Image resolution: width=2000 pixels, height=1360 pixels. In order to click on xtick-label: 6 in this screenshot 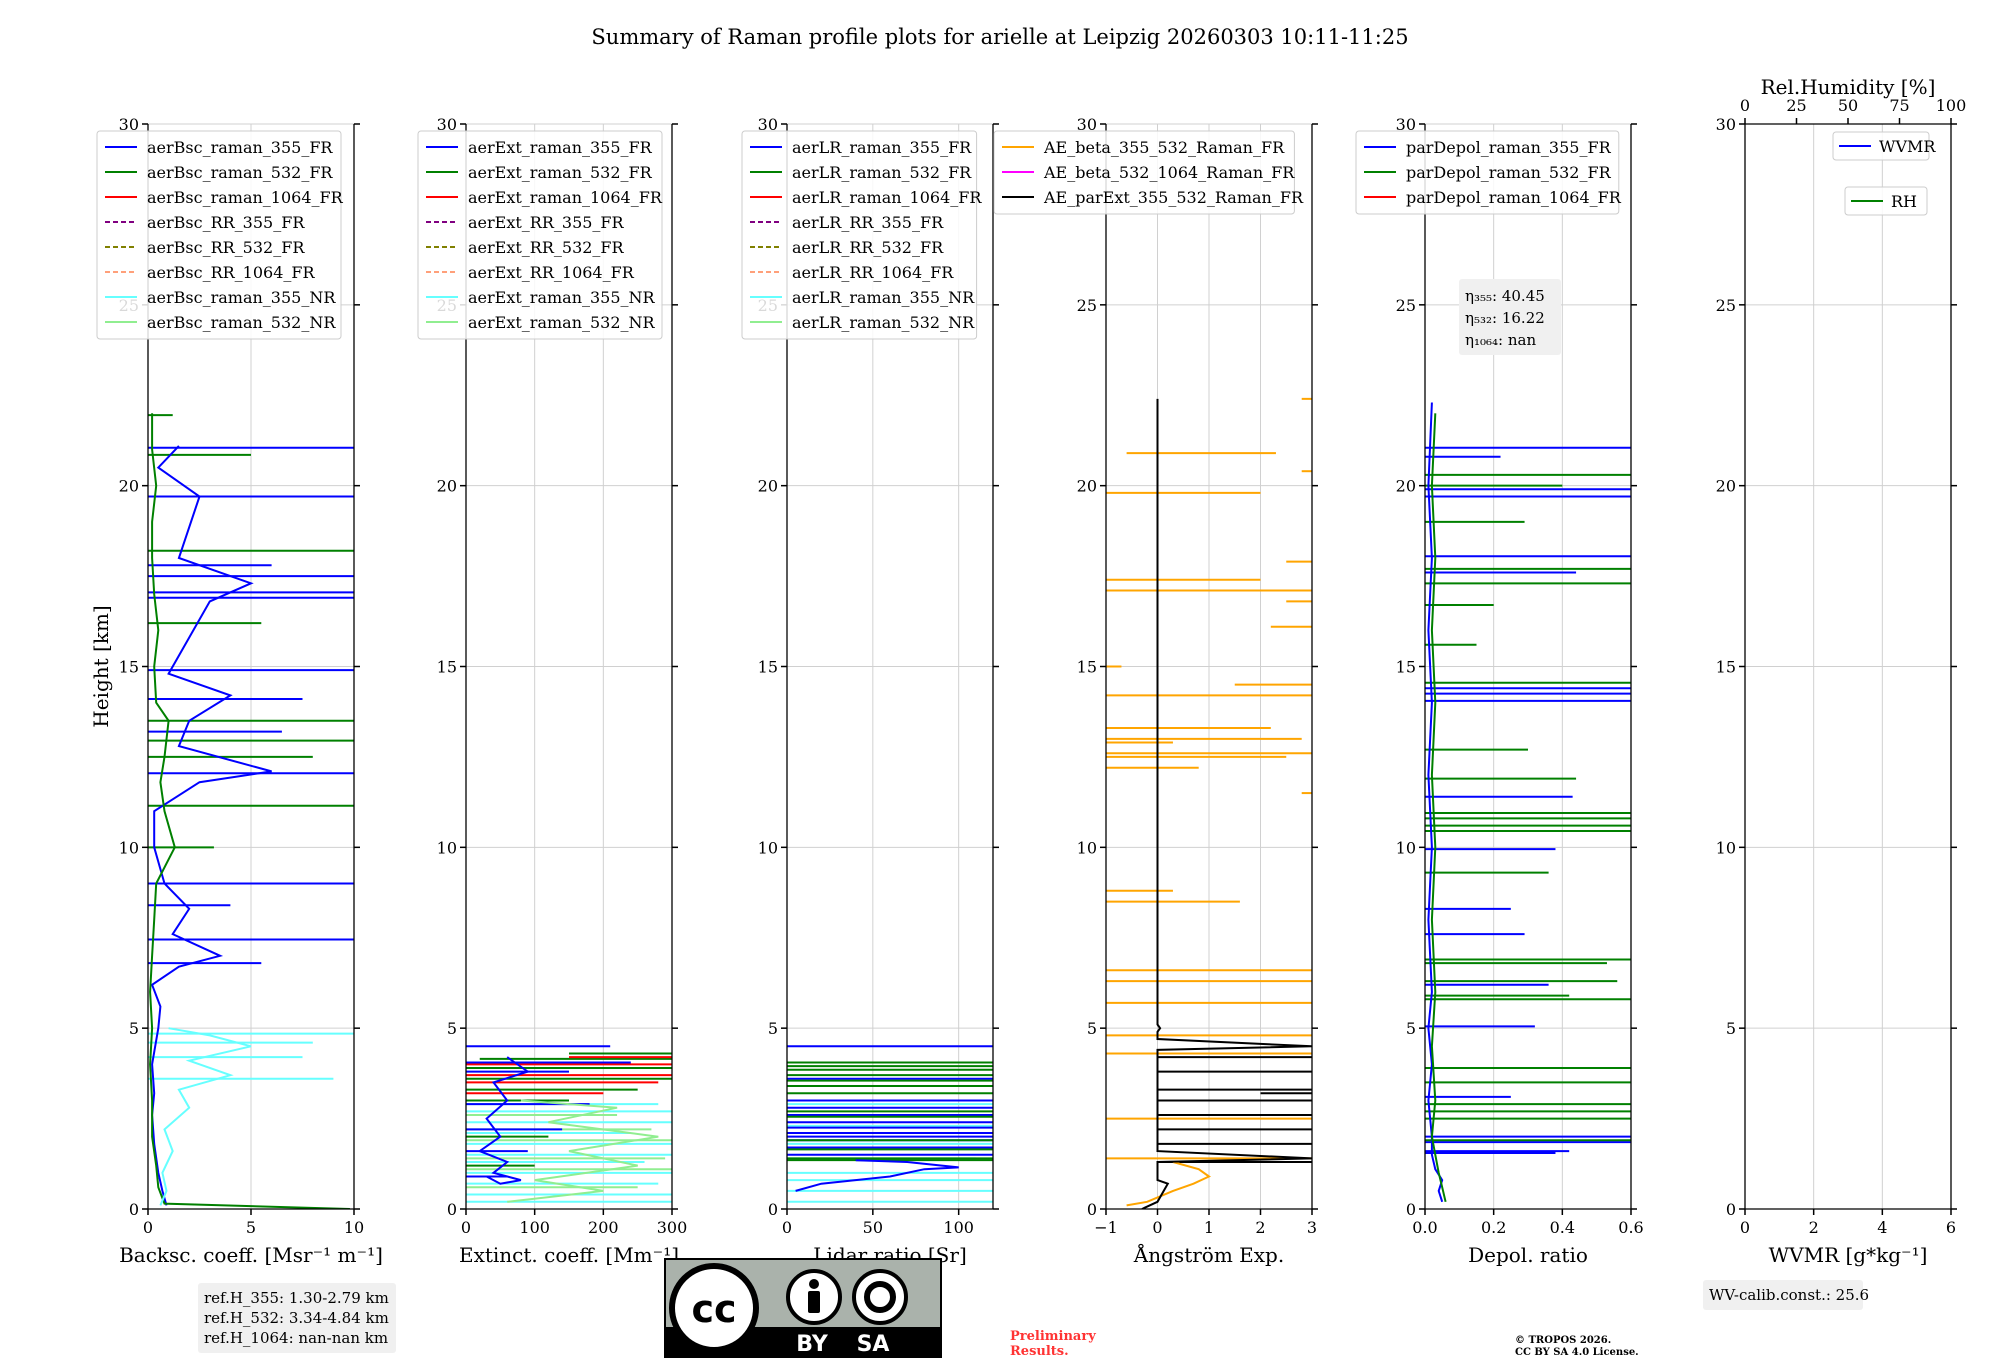, I will do `click(1951, 1227)`.